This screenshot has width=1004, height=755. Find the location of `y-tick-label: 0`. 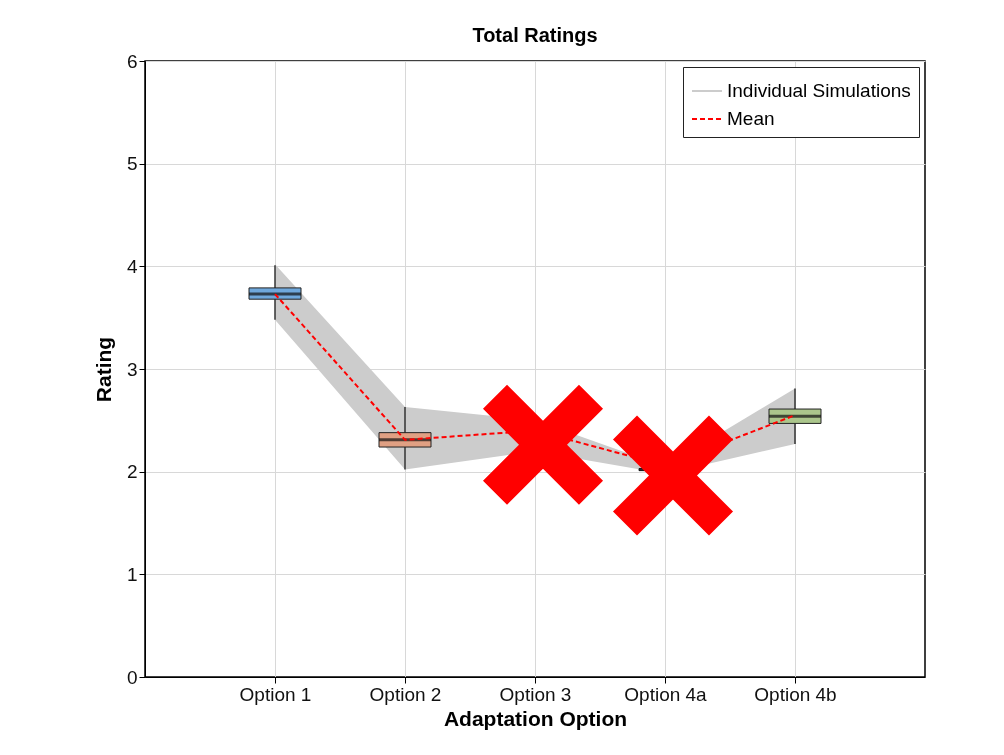

y-tick-label: 0 is located at coordinates (132, 677).